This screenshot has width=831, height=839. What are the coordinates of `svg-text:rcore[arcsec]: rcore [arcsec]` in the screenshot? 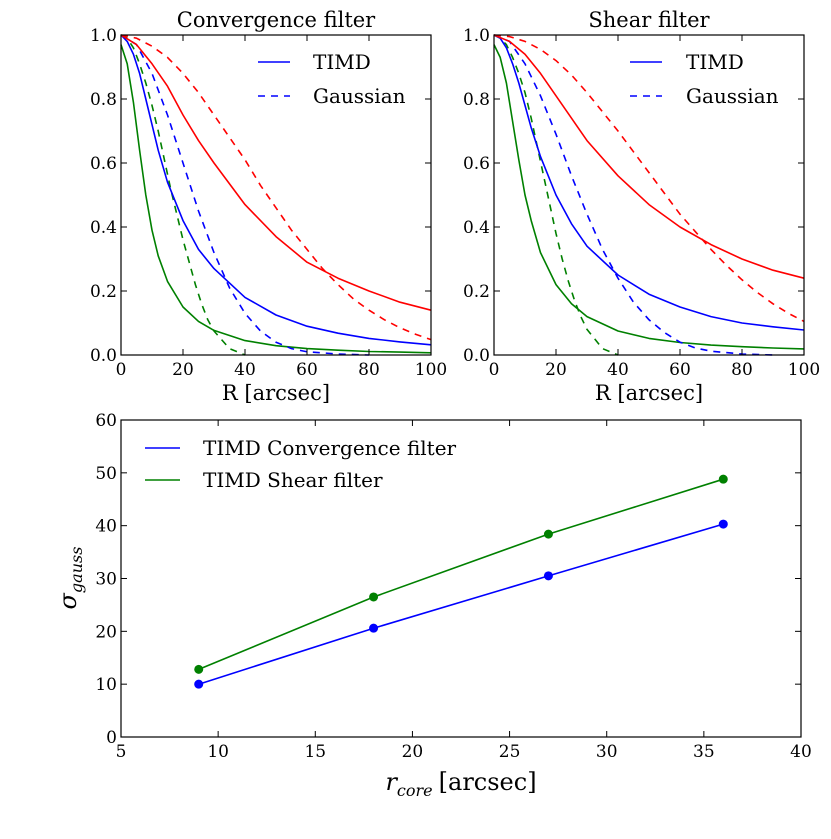 It's located at (460, 784).